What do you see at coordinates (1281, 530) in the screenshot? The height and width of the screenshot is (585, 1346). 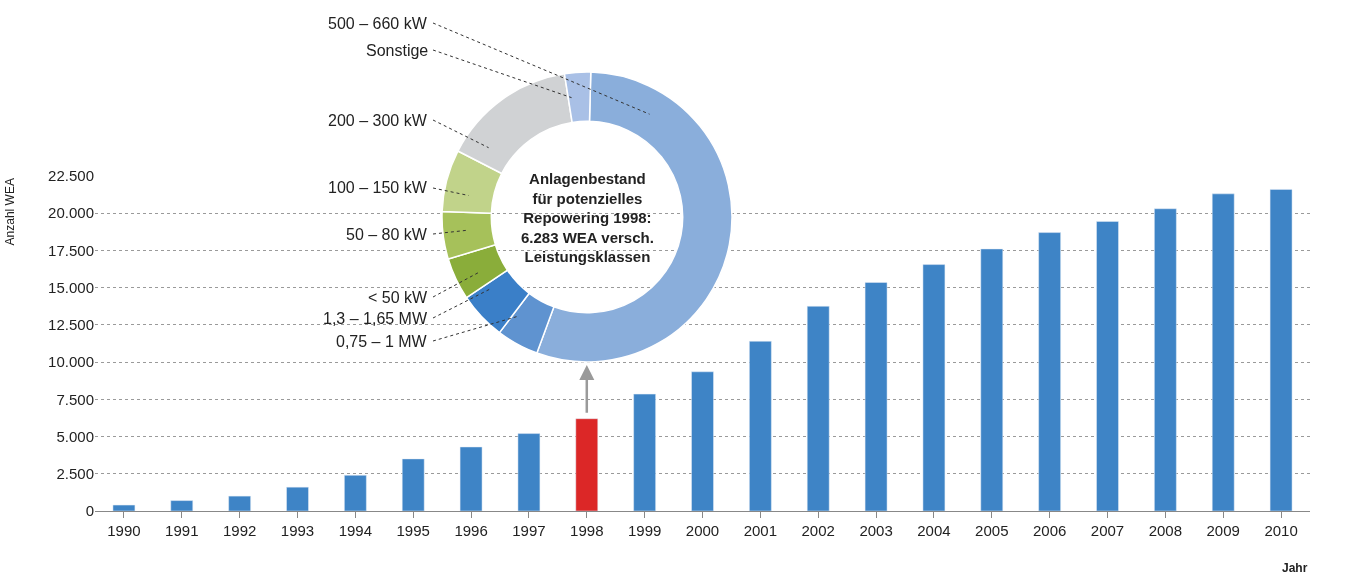 I see `x-tick-label: 2010` at bounding box center [1281, 530].